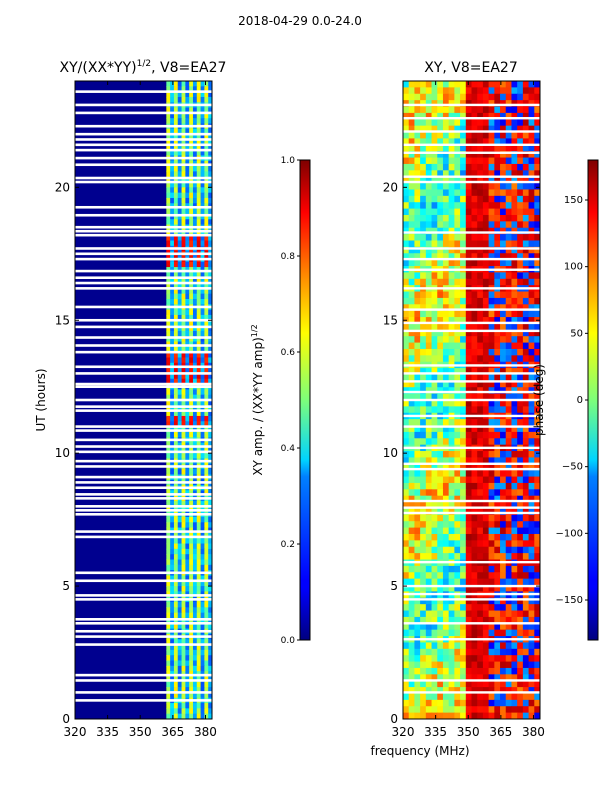 The width and height of the screenshot is (600, 800). Describe the element at coordinates (98, 68) in the screenshot. I see `amplitude-title-main: XY/(XX*YY)` at that location.